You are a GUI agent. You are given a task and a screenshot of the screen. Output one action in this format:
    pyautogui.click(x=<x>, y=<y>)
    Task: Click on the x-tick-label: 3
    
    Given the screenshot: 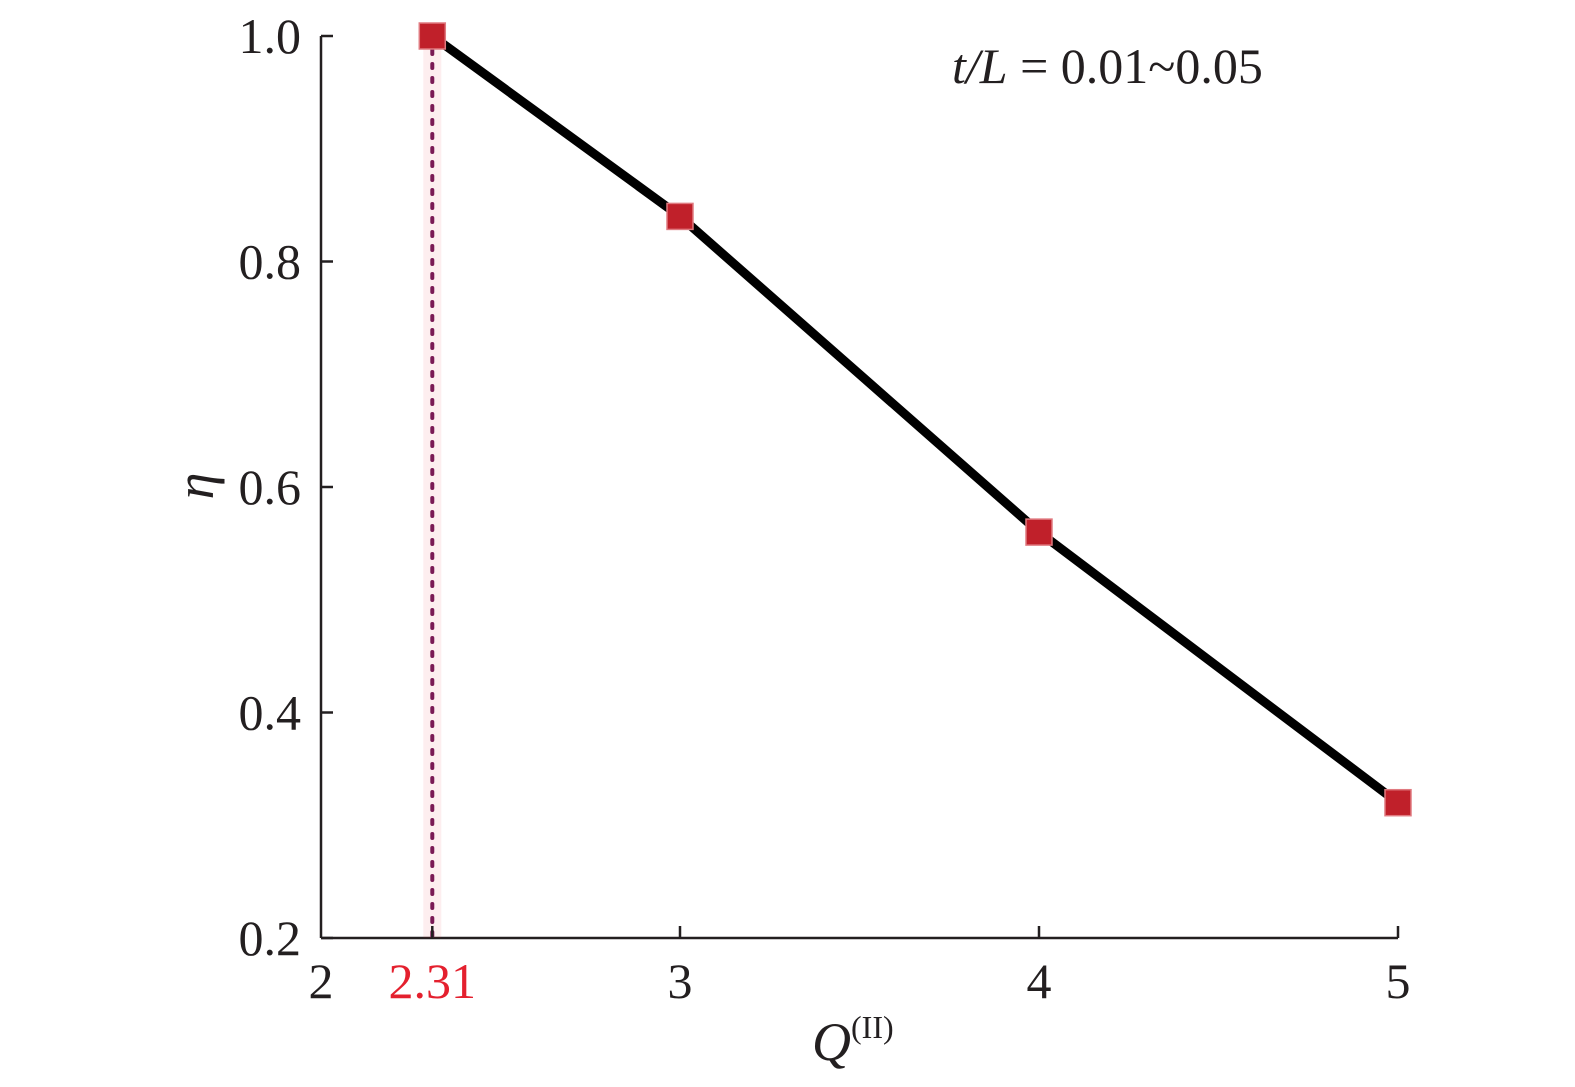 What is the action you would take?
    pyautogui.click(x=680, y=981)
    